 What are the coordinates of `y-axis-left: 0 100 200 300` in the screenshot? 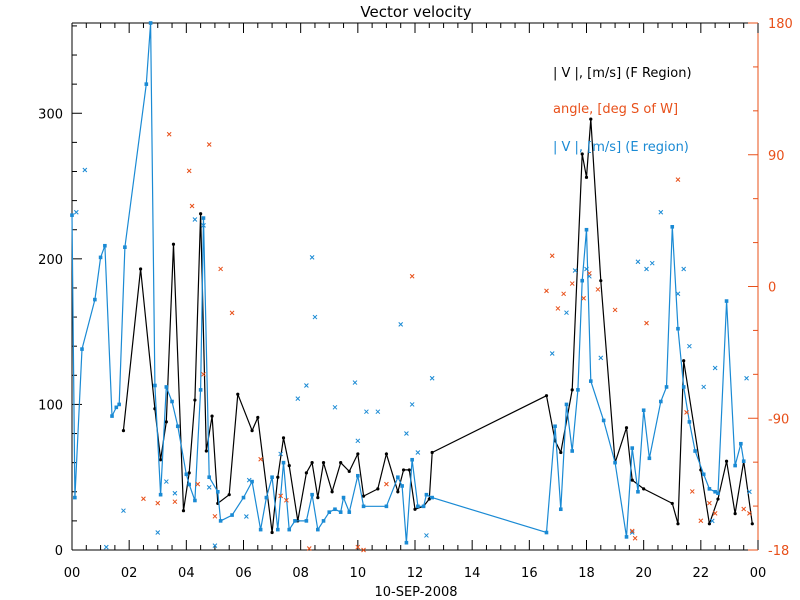 It's located at (60, 292).